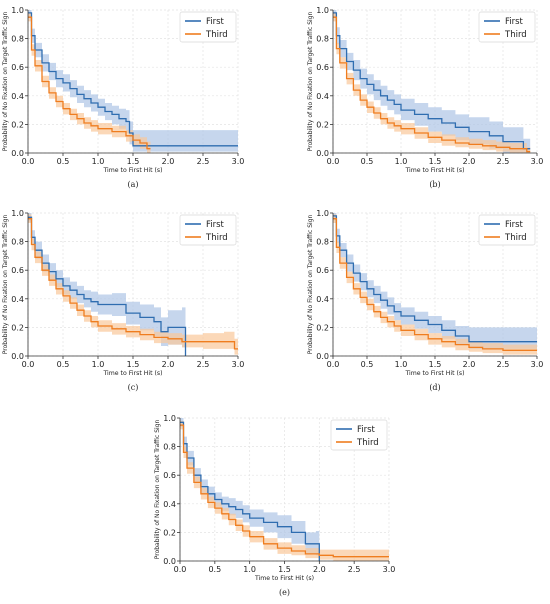 The width and height of the screenshot is (550, 604). What do you see at coordinates (133, 387) in the screenshot?
I see `panel-caption: (c)` at bounding box center [133, 387].